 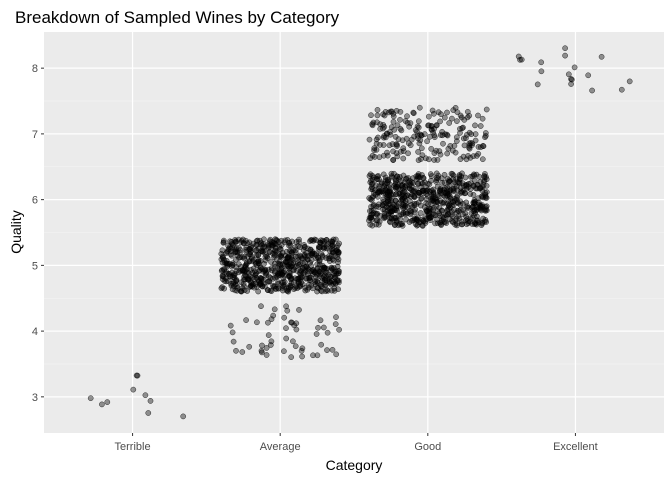 I want to click on chart-title: Breakdown of Sampled Wines by Category, so click(x=177, y=17).